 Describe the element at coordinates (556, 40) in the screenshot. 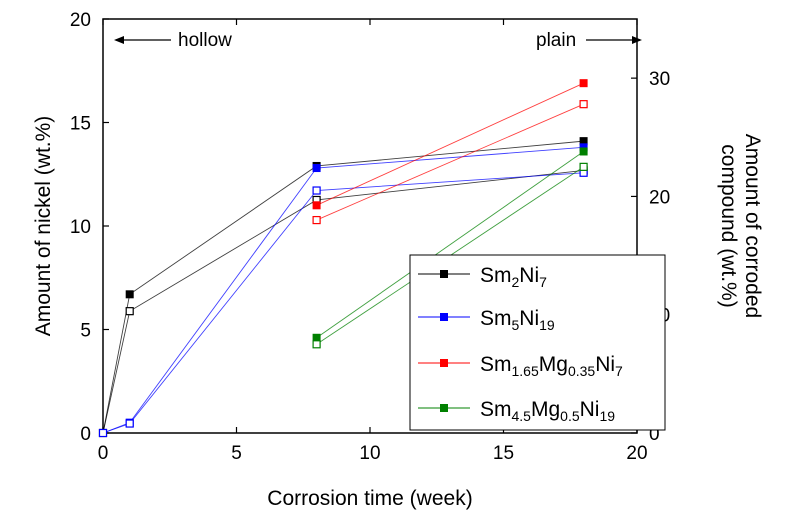

I see `plain-label: plain` at that location.